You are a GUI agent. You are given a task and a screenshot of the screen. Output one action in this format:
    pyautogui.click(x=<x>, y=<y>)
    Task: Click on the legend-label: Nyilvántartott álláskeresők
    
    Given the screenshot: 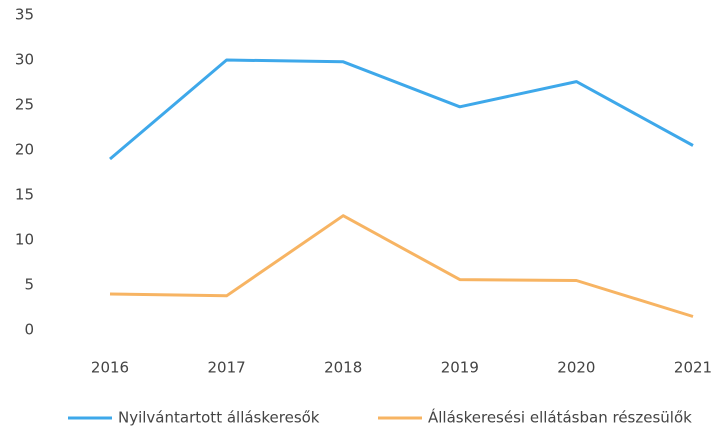 What is the action you would take?
    pyautogui.click(x=219, y=418)
    